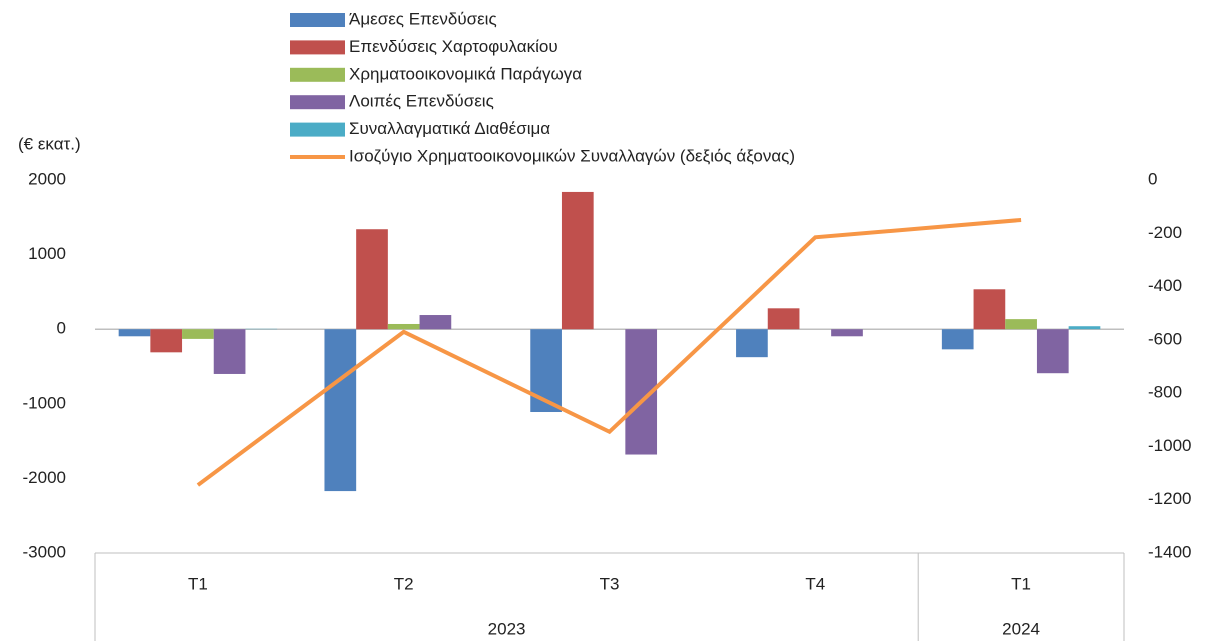 The width and height of the screenshot is (1205, 641). What do you see at coordinates (47, 253) in the screenshot?
I see `y-tick-label: 1000` at bounding box center [47, 253].